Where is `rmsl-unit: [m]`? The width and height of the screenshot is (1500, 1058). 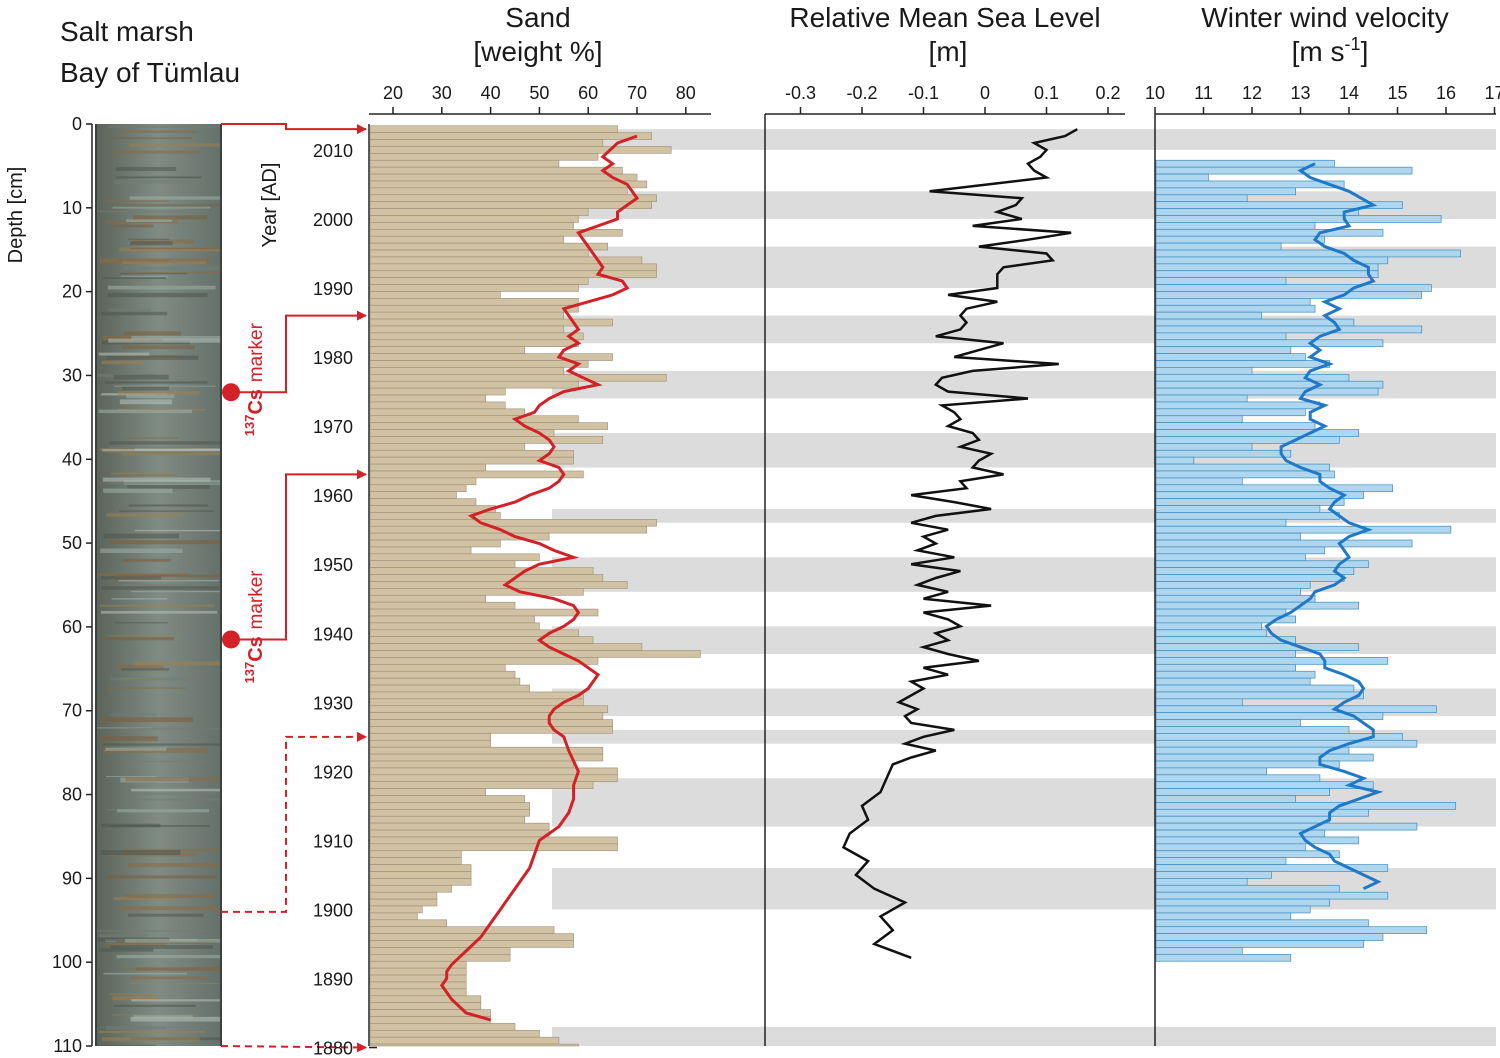
rmsl-unit: [m] is located at coordinates (948, 51).